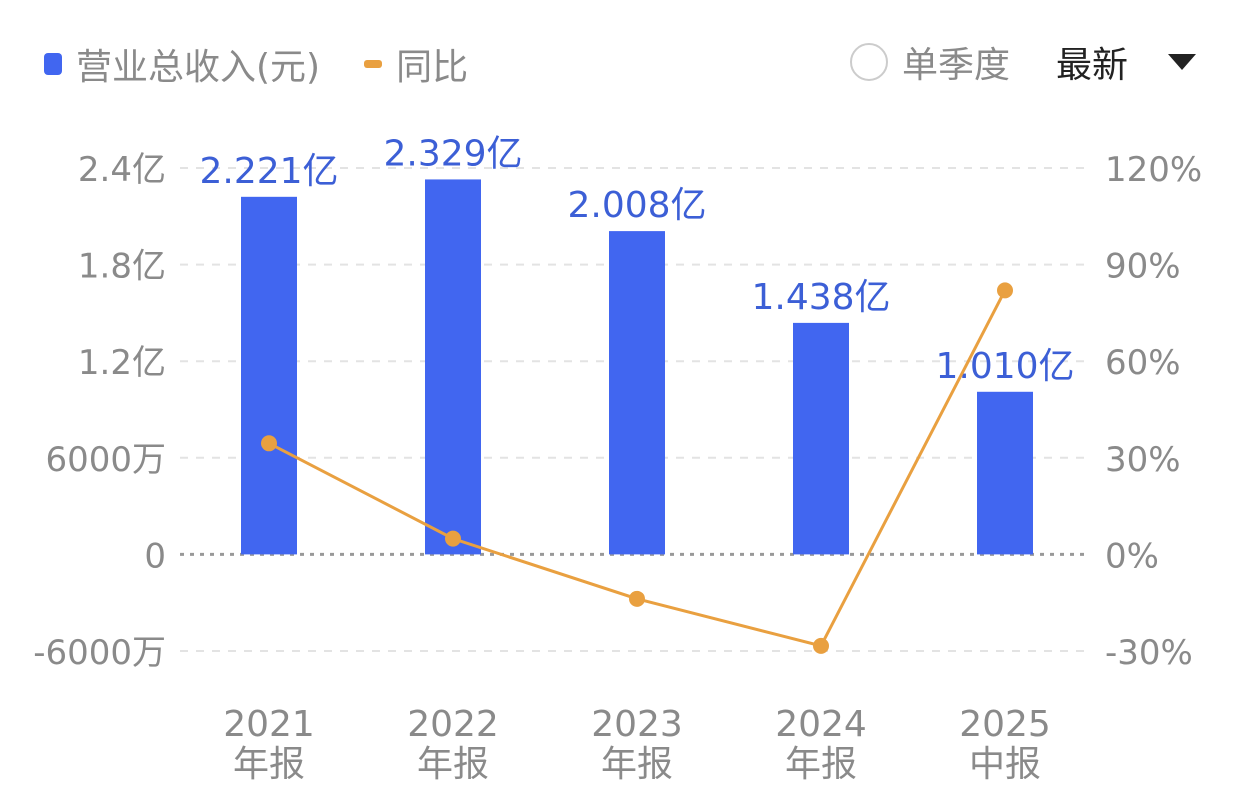 Image resolution: width=1240 pixels, height=801 pixels. I want to click on legend: 营业总收入(元) 同比, so click(256, 64).